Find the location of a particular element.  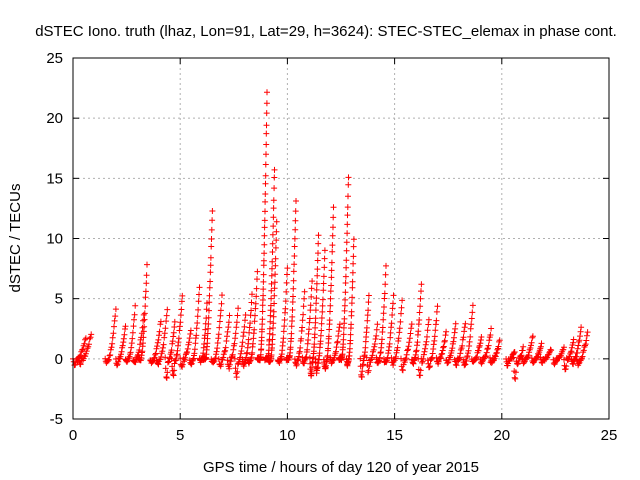

x-tick-label: 20 is located at coordinates (501, 435).